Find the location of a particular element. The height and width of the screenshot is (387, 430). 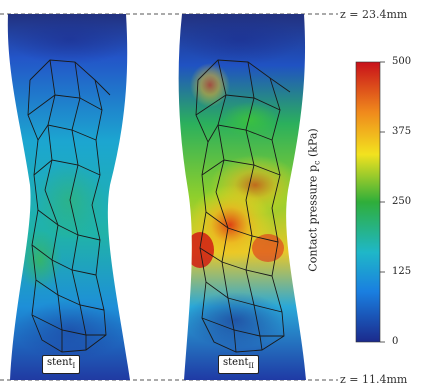

colorbar-tick-250: 250 is located at coordinates (402, 201).